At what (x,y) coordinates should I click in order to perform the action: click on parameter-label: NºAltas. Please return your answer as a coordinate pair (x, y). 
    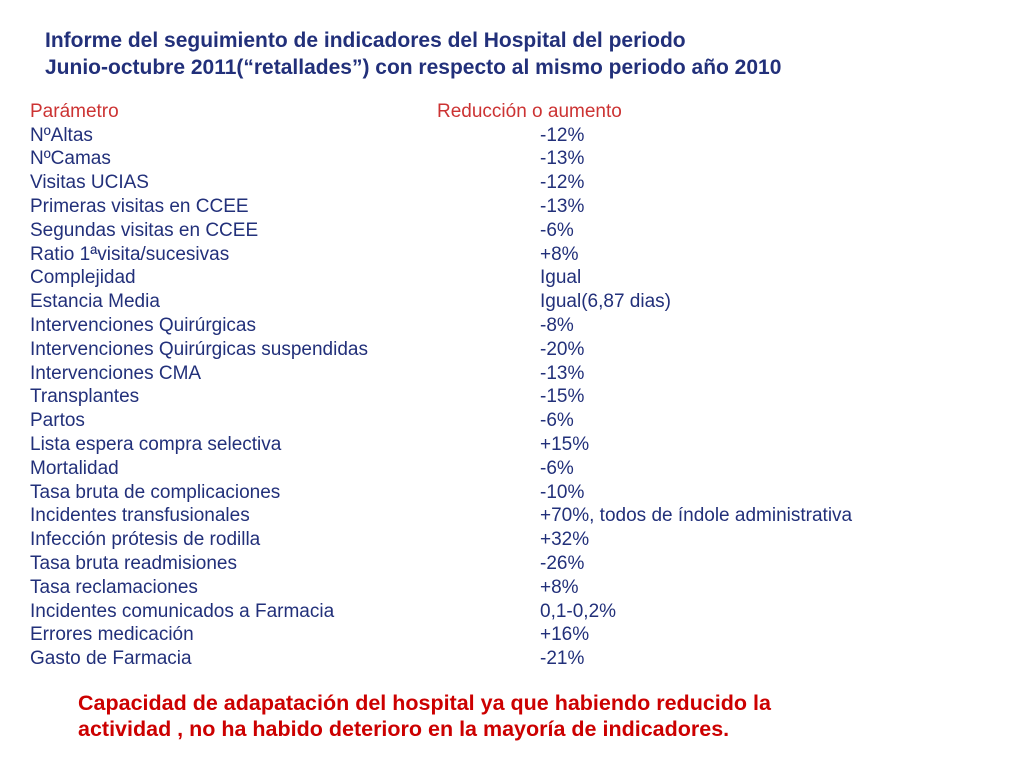
    Looking at the image, I should click on (61, 135).